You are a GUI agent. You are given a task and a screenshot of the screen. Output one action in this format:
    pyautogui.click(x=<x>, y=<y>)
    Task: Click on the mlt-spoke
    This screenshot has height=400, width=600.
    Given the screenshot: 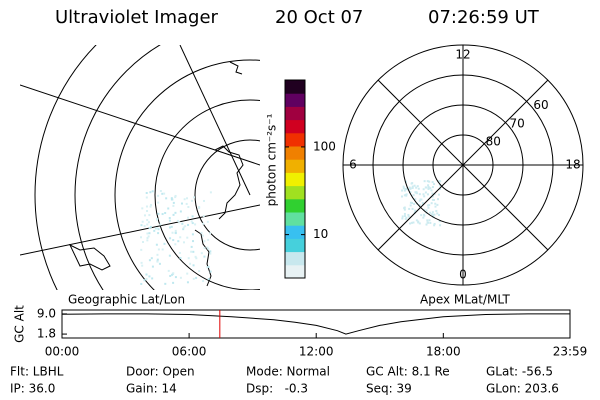 What is the action you would take?
    pyautogui.click(x=463, y=165)
    